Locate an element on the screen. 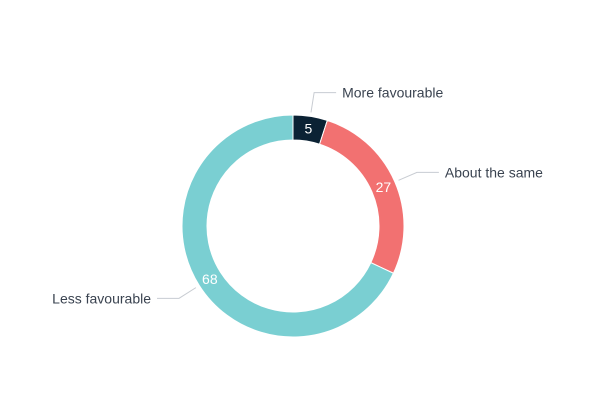 This screenshot has width=600, height=400. category-label-about-the-same: About the same is located at coordinates (494, 172).